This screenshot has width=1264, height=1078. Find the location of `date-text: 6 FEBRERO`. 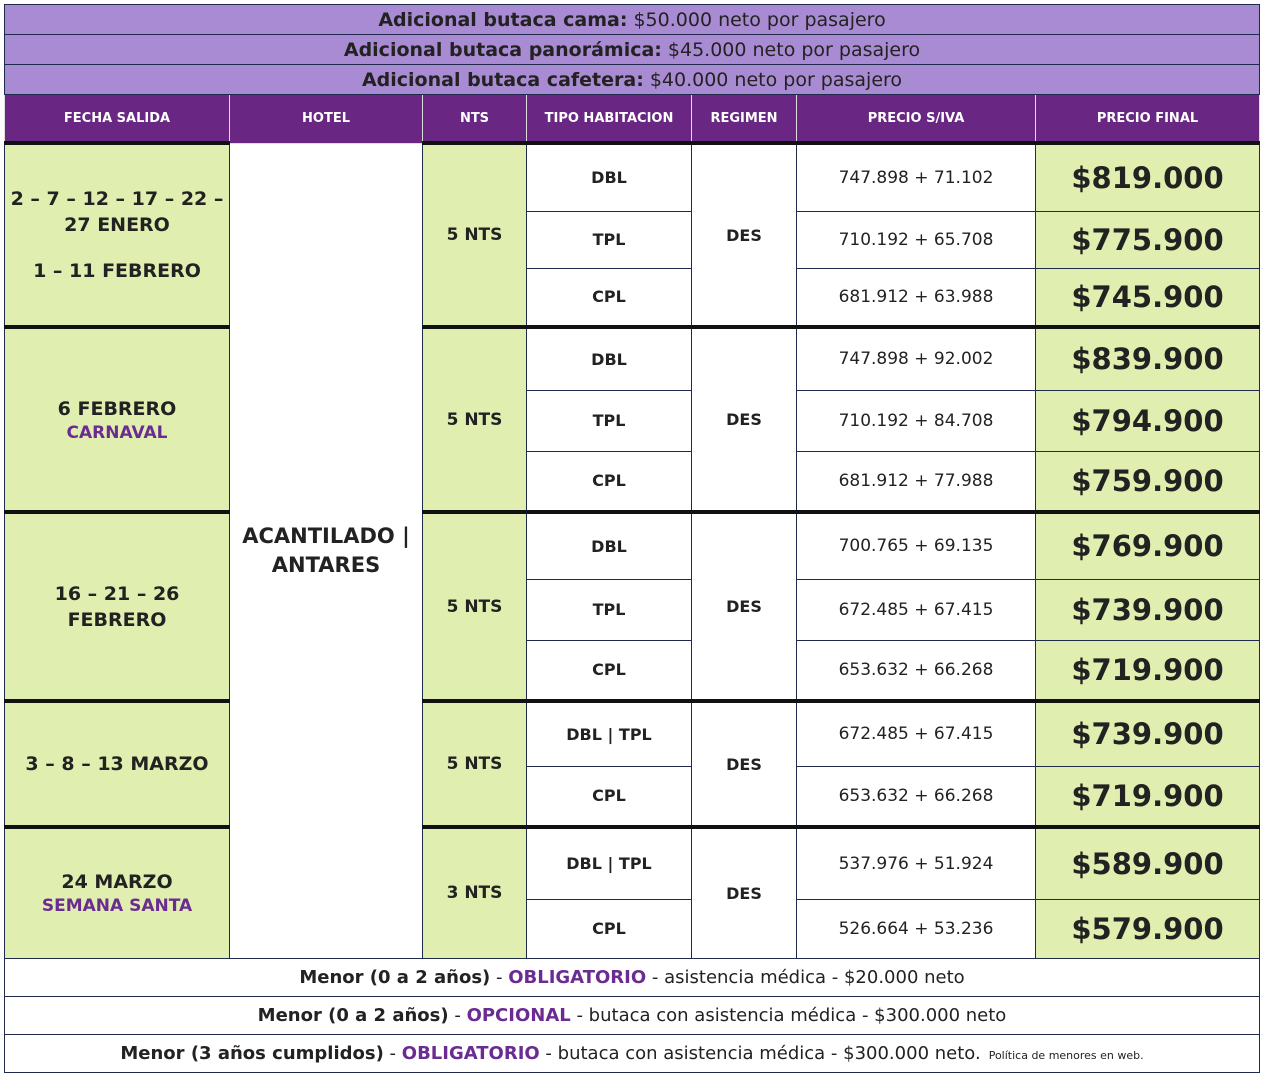

date-text: 6 FEBRERO is located at coordinates (117, 408).